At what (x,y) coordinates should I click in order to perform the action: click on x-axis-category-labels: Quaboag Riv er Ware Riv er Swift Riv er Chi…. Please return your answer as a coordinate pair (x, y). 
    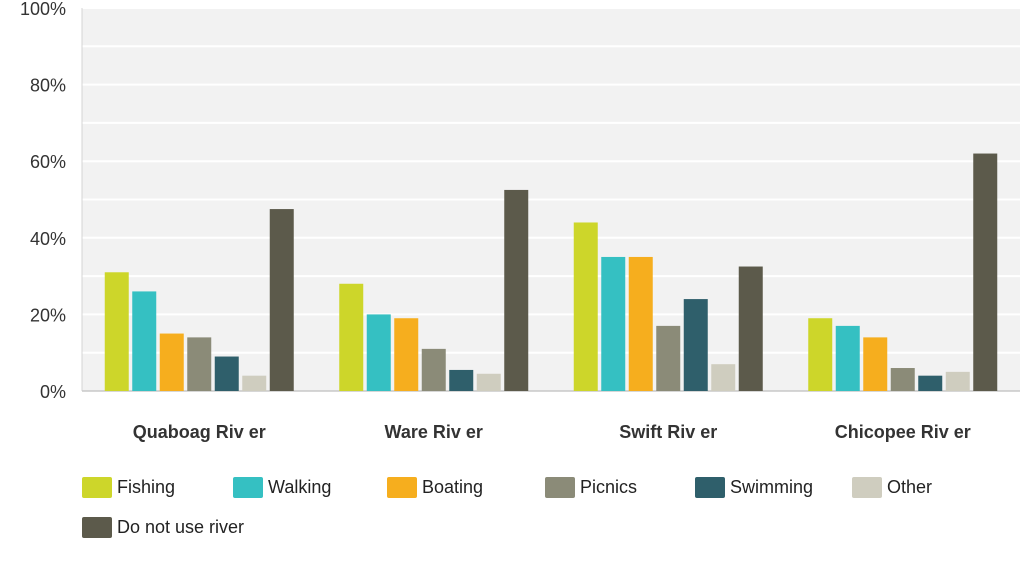
    Looking at the image, I should click on (552, 432).